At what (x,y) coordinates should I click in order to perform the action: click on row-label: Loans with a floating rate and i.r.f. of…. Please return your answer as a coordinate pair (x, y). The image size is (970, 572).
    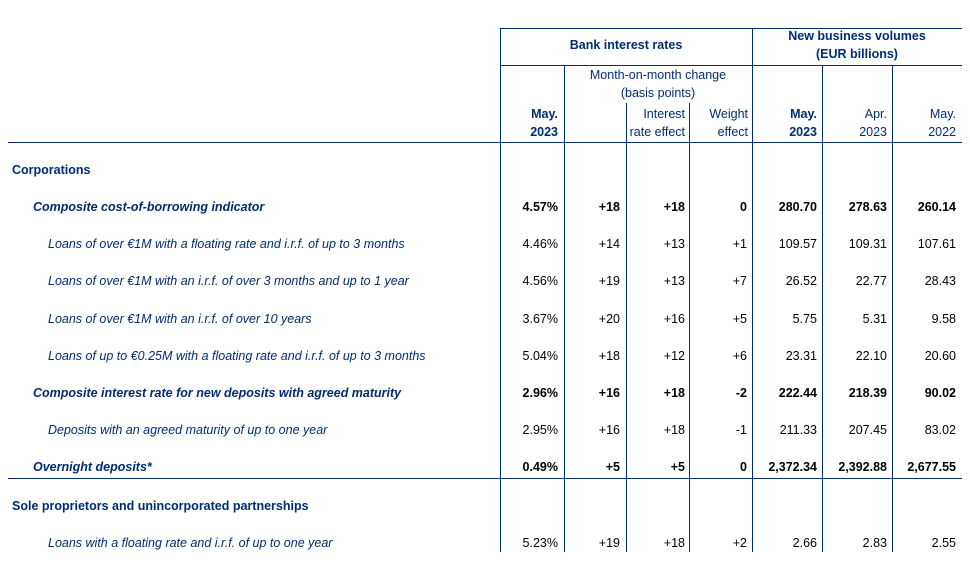
    Looking at the image, I should click on (190, 543).